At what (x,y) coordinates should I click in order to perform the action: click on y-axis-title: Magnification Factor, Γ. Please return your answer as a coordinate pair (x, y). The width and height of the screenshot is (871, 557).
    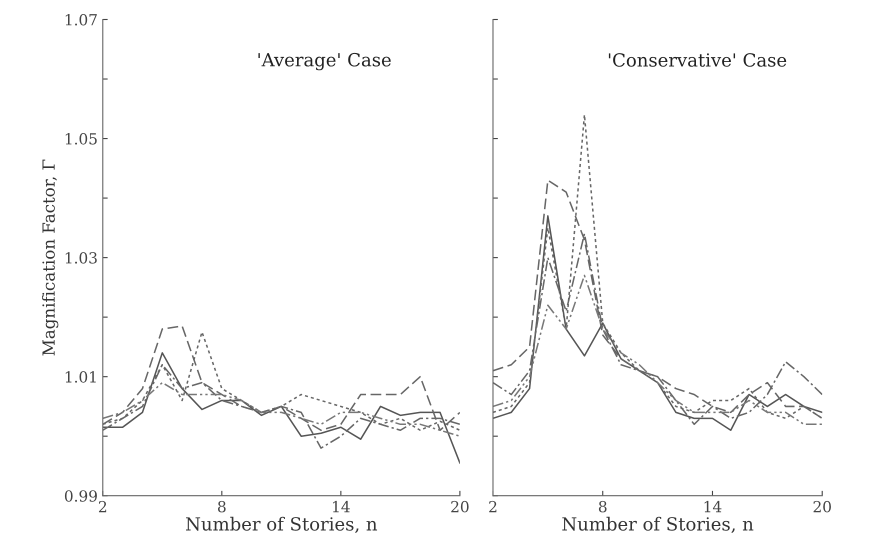
    Looking at the image, I should click on (50, 258).